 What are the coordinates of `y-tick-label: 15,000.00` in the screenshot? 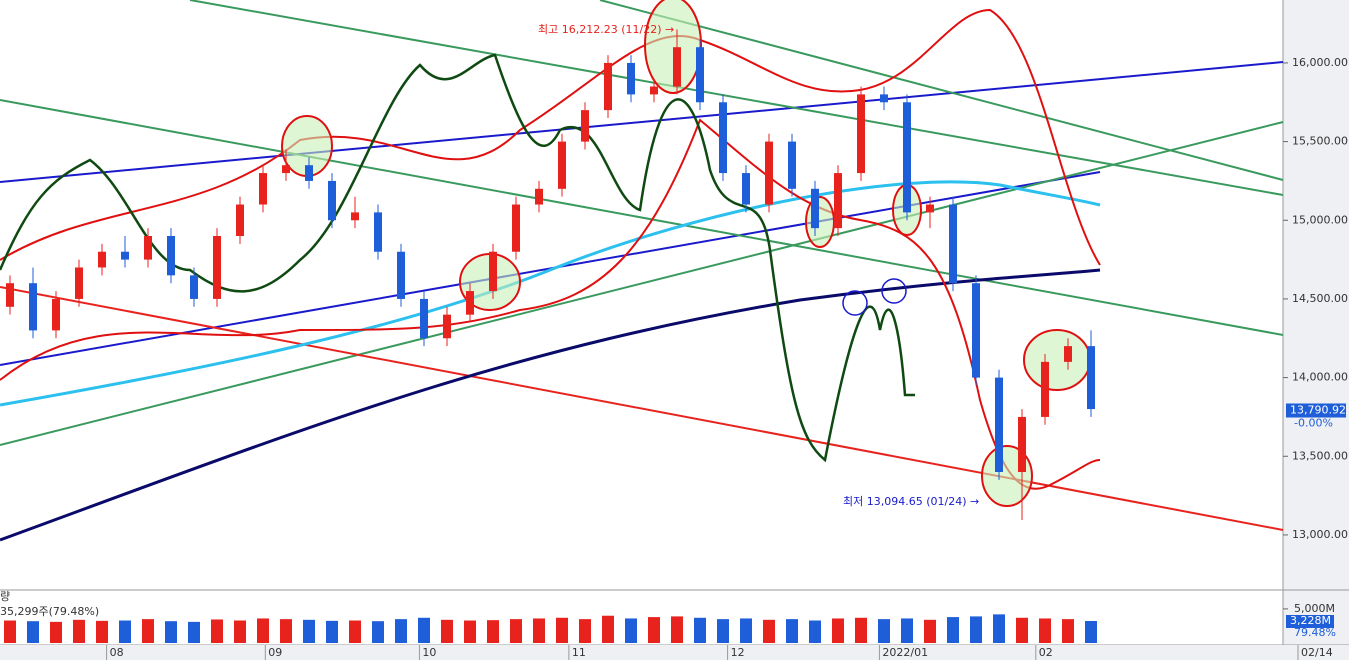 It's located at (1320, 219).